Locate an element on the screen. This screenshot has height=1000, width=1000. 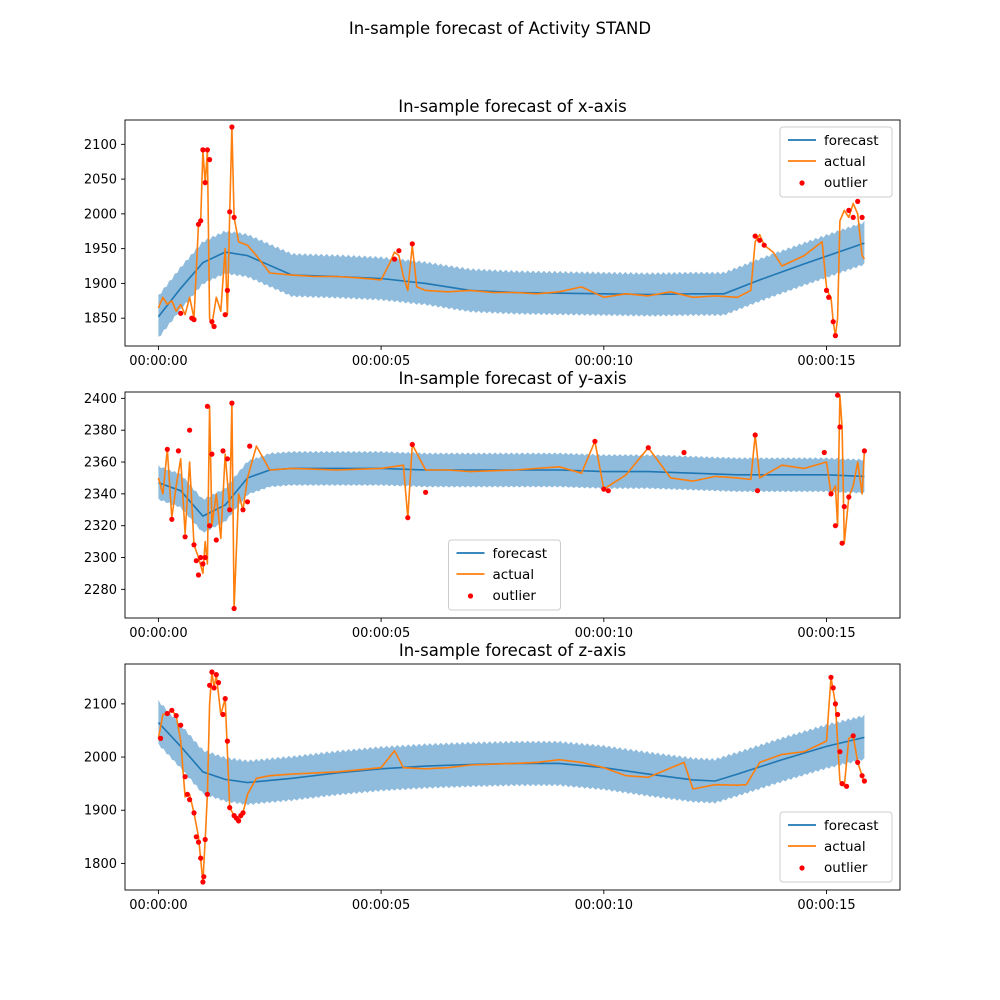
y-tick-label: 2300 is located at coordinates (100, 558).